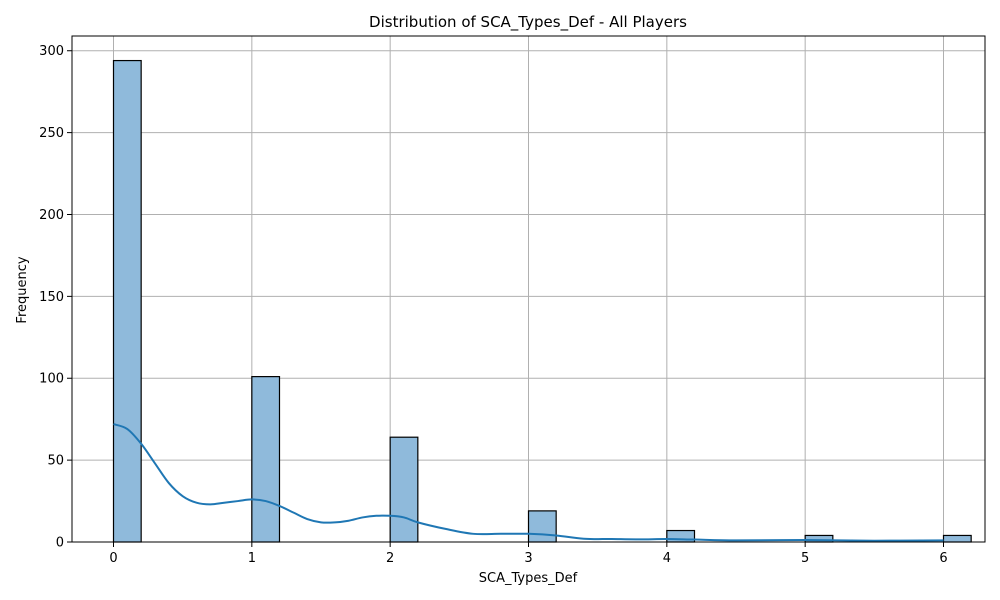  Describe the element at coordinates (55, 461) in the screenshot. I see `y-tick-label: 50` at that location.